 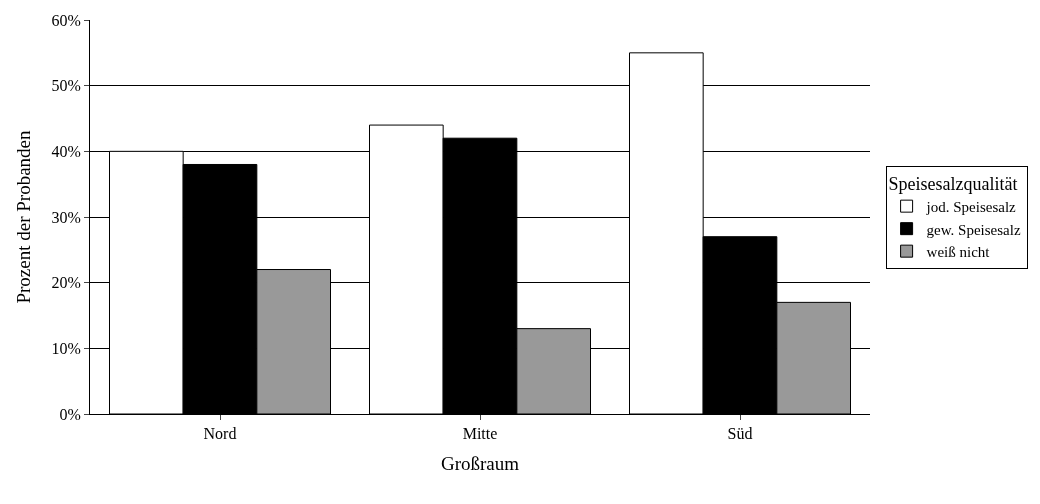 I want to click on x-axis-title: Großraum, so click(x=480, y=463).